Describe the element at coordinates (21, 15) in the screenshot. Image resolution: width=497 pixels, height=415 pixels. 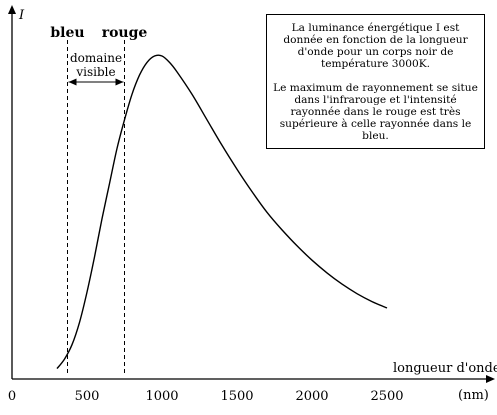
I see `y-axis-label: I` at that location.